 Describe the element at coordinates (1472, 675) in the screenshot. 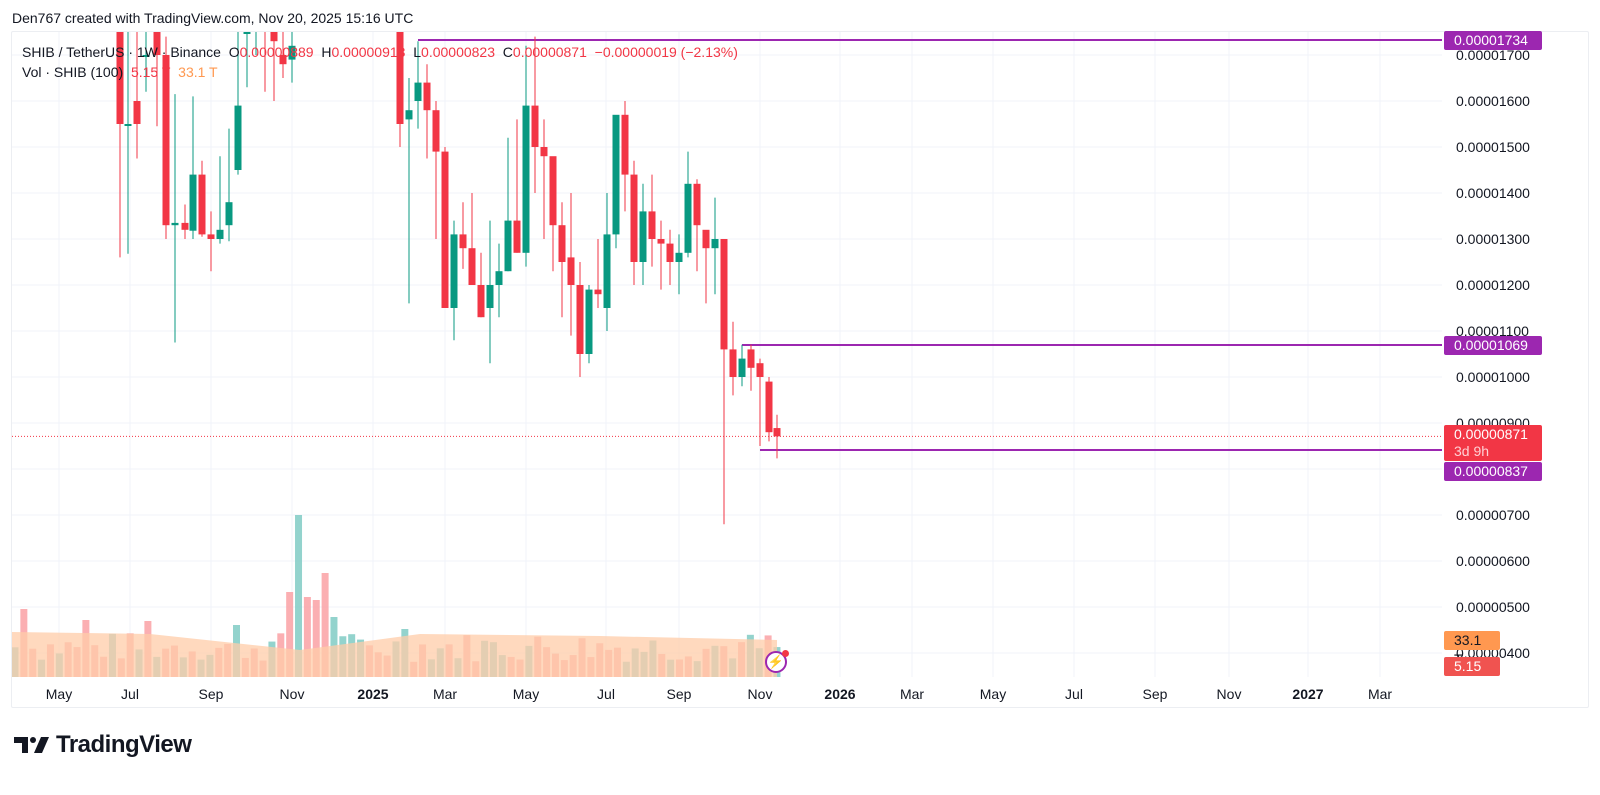

I see `volume-tag: 5.15 T` at that location.